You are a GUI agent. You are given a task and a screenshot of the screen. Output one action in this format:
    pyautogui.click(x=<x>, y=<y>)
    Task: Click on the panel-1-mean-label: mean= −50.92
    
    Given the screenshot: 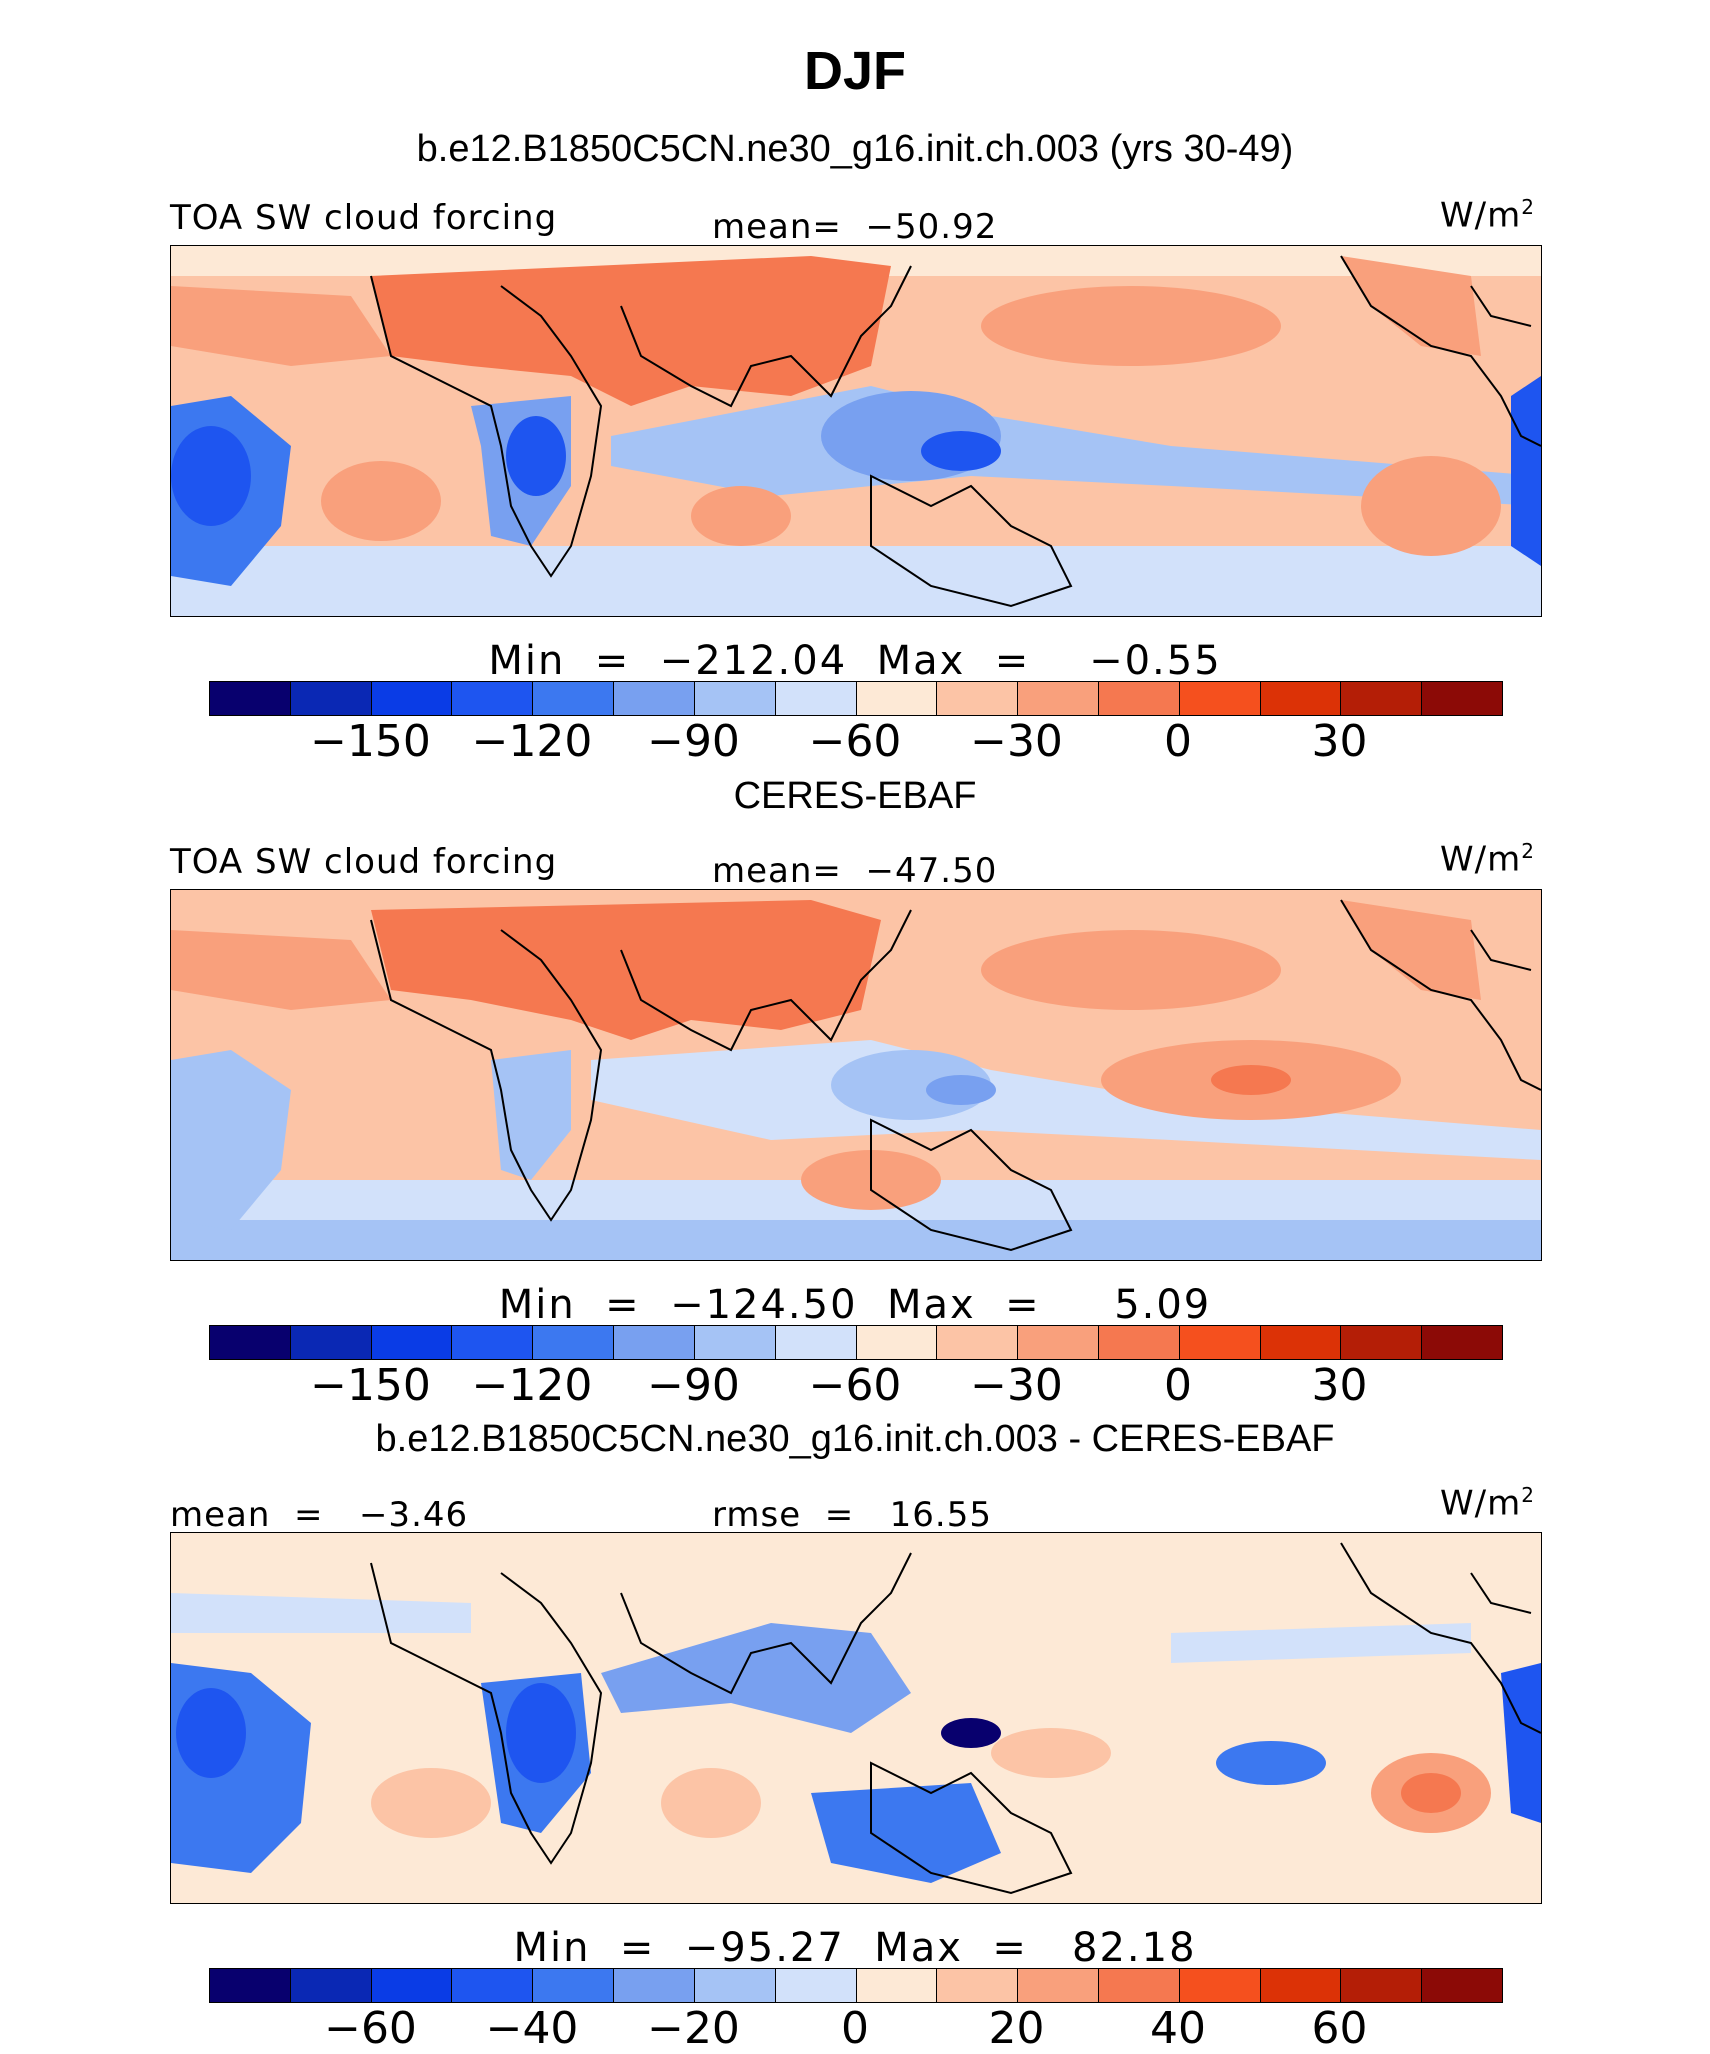 What is the action you would take?
    pyautogui.click(x=855, y=227)
    